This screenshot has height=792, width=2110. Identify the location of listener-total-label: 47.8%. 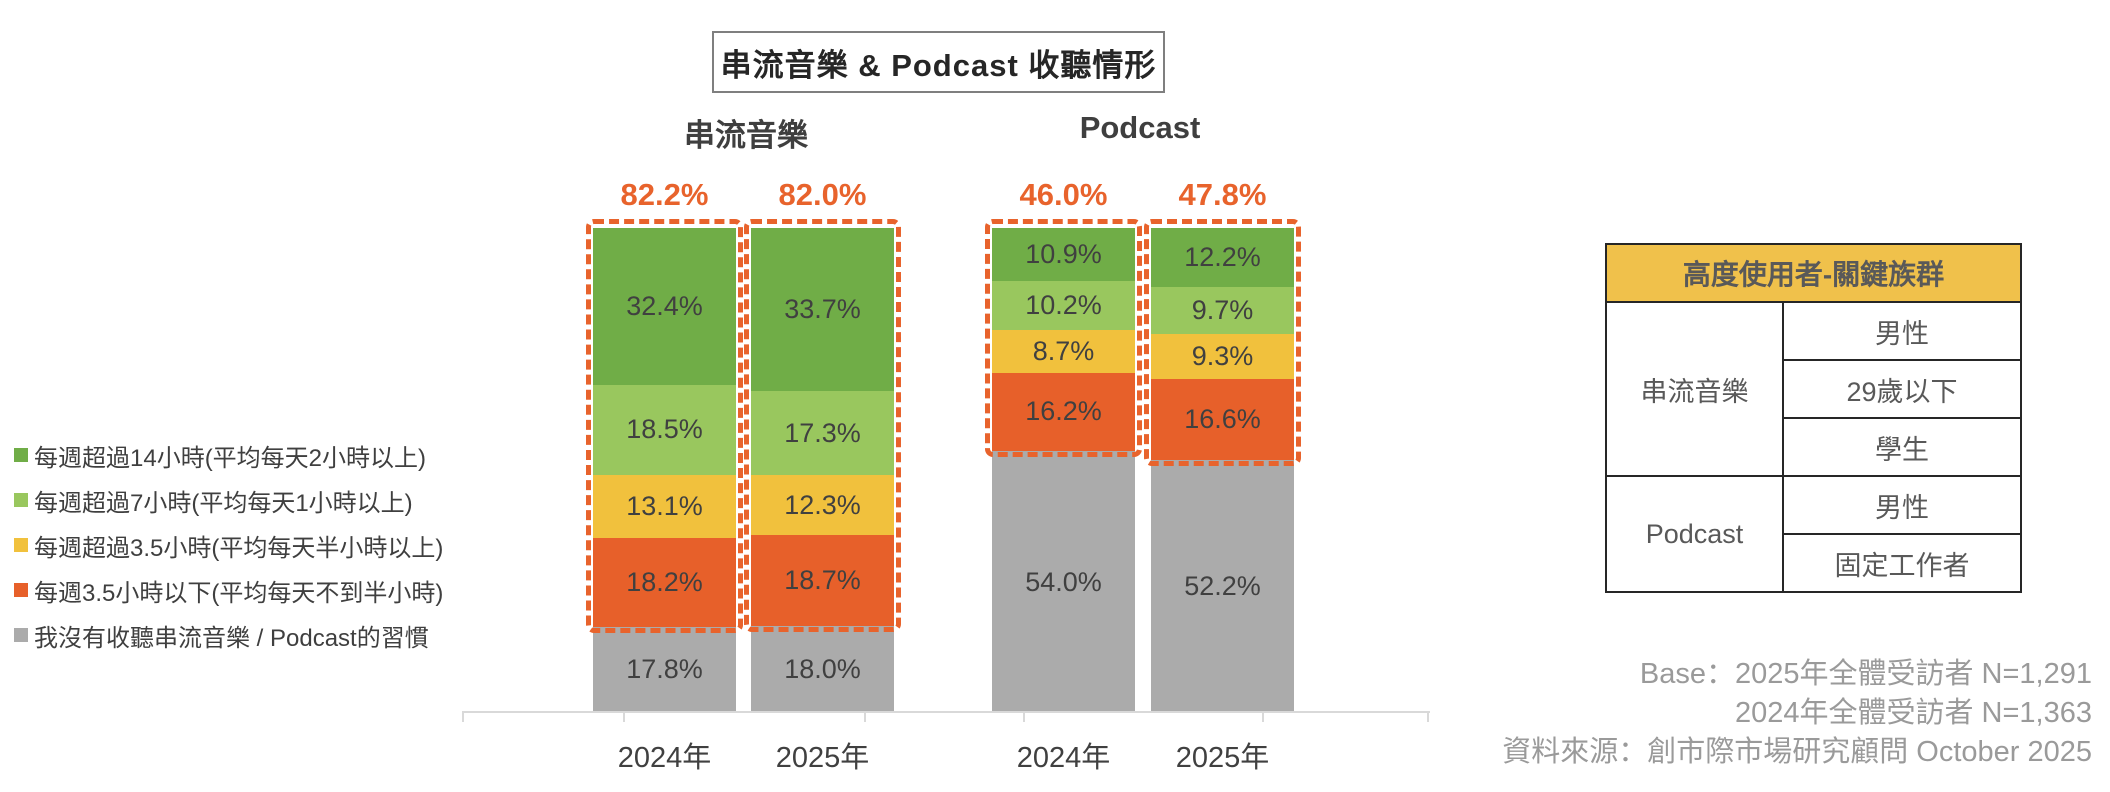
(1222, 194).